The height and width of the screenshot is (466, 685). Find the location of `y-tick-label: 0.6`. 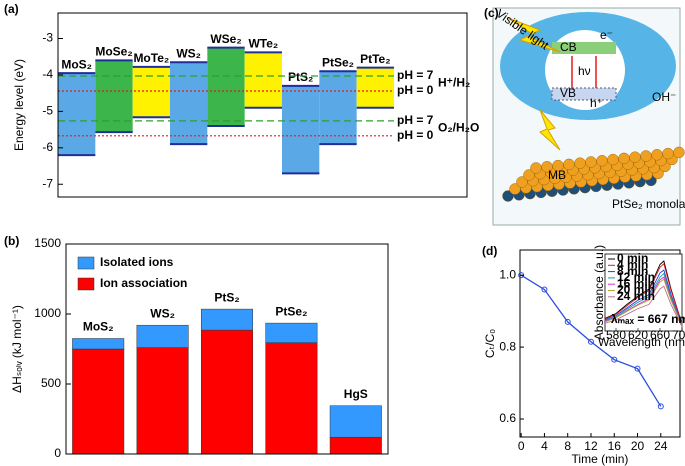

y-tick-label: 0.6 is located at coordinates (507, 418).